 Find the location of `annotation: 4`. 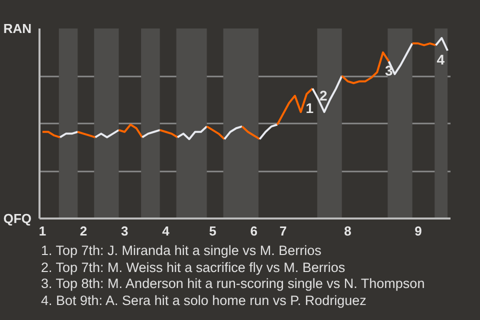

annotation: 4 is located at coordinates (440, 60).